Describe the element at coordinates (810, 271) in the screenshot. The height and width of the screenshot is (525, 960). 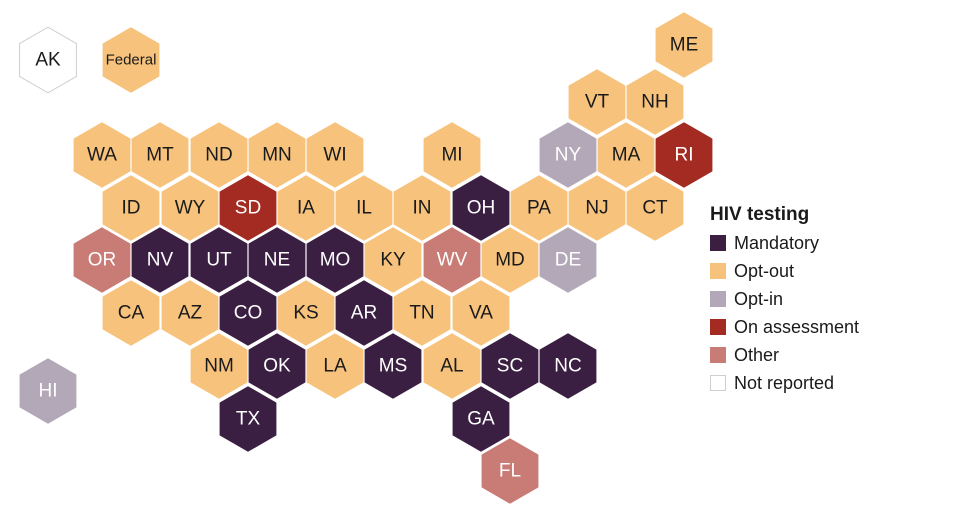
I see `legend-item-optout: Opt-out` at that location.